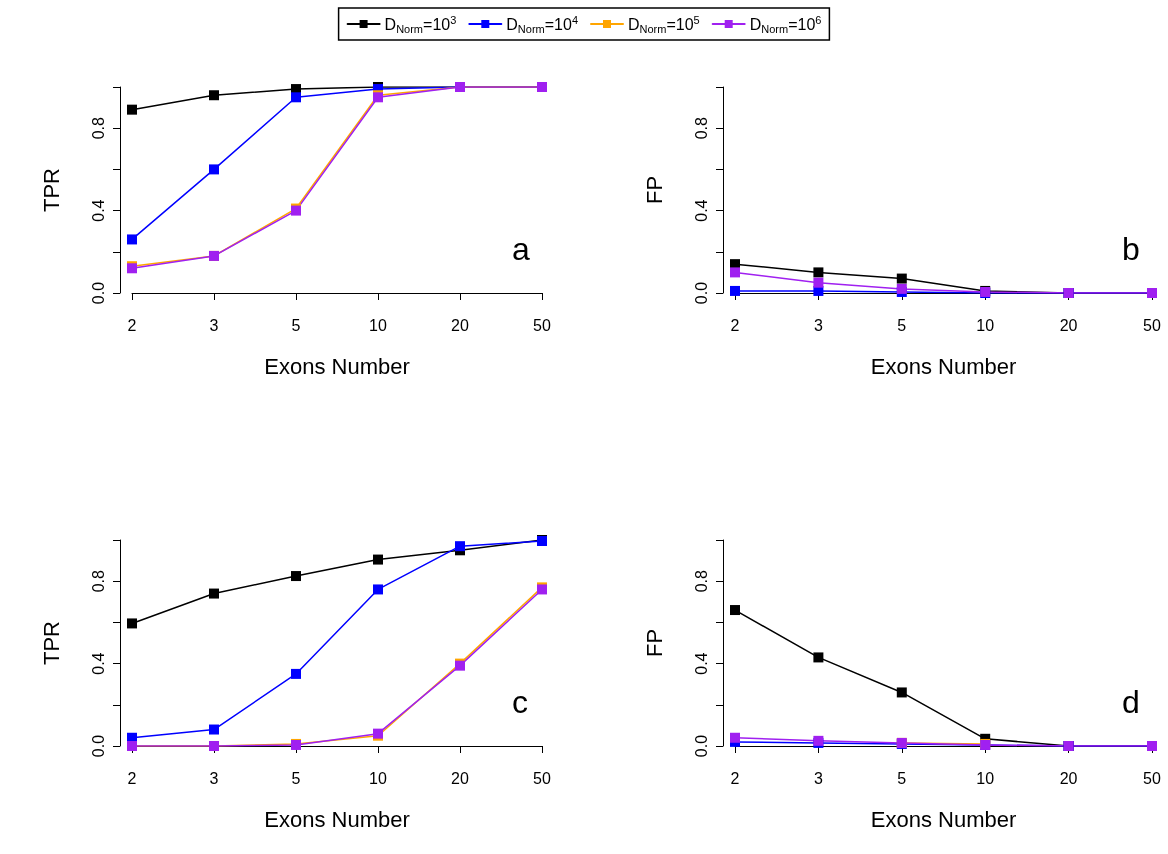 The width and height of the screenshot is (1168, 854). Describe the element at coordinates (521, 249) in the screenshot. I see `annotation: a` at that location.